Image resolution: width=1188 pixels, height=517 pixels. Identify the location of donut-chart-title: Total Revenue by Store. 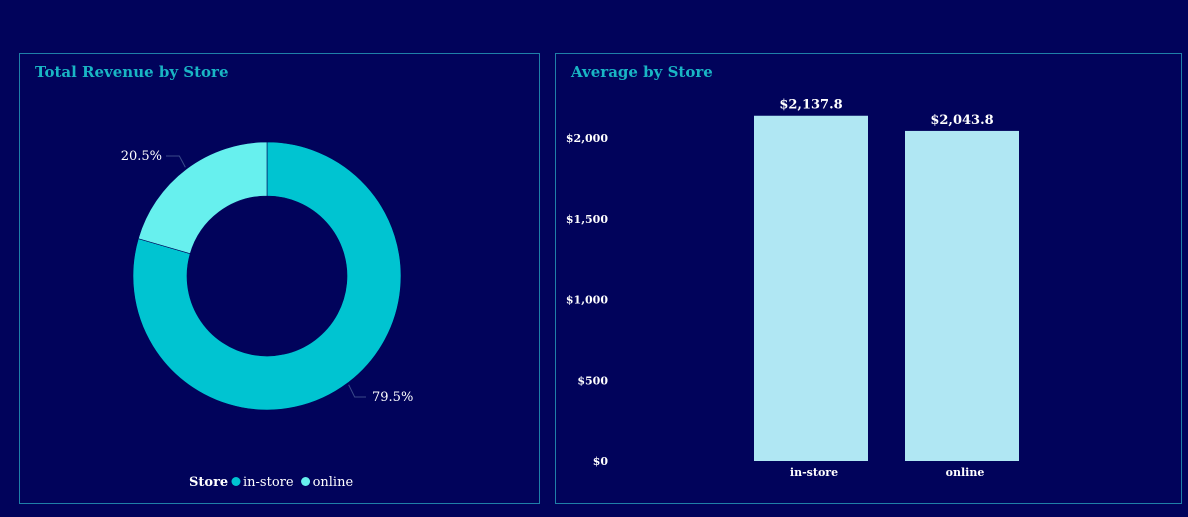
(132, 72).